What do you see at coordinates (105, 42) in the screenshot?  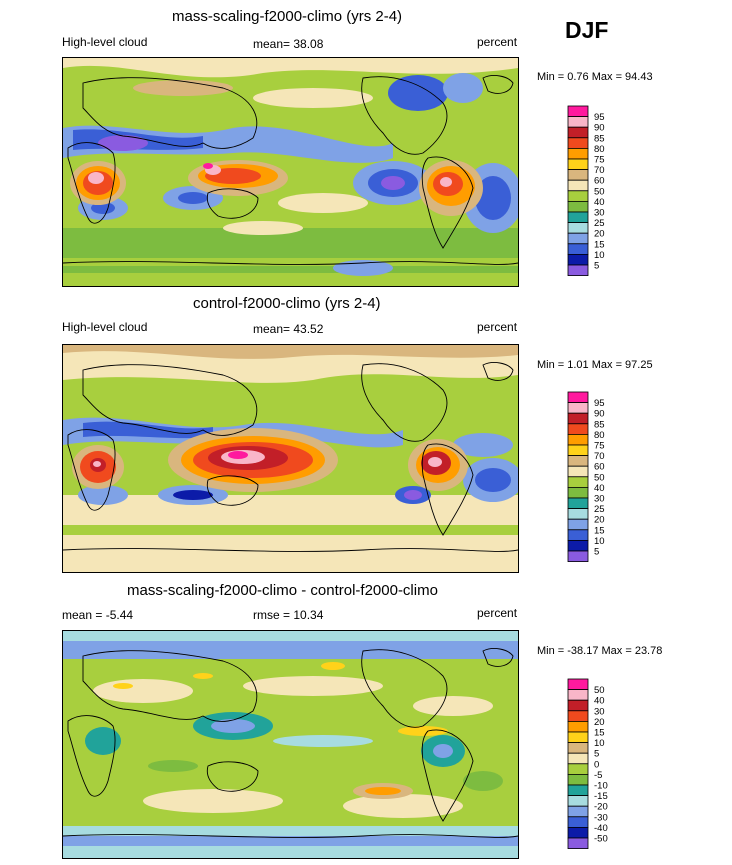 I see `panel-1-variable-label: High-level cloud` at bounding box center [105, 42].